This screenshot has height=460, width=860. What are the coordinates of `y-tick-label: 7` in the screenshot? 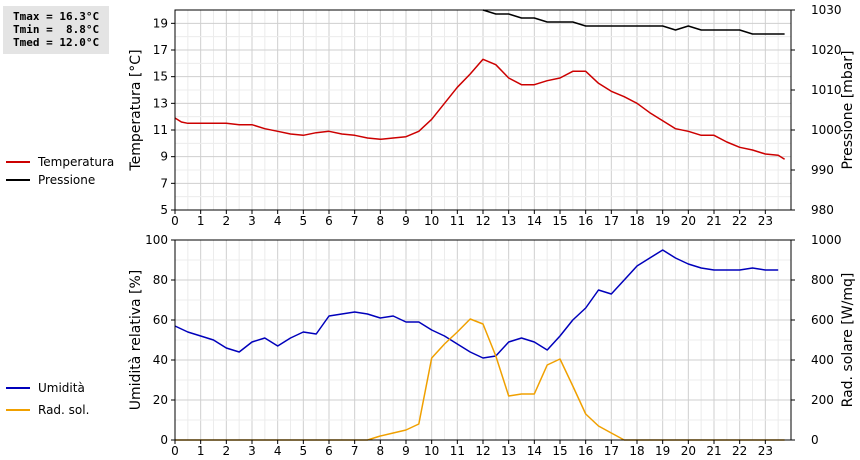 It's located at (164, 183).